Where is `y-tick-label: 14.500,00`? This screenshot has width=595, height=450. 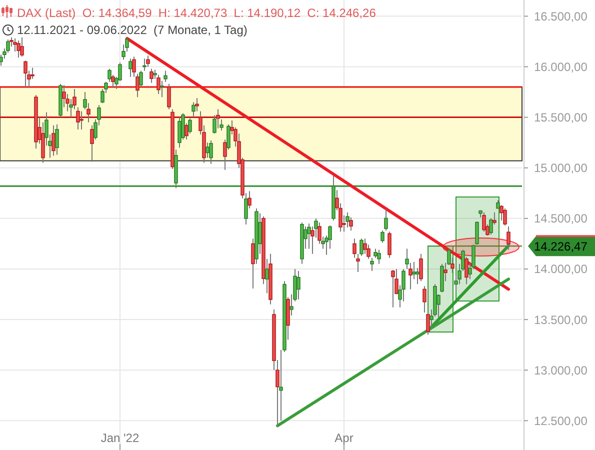
y-tick-label: 14.500,00 is located at coordinates (561, 219).